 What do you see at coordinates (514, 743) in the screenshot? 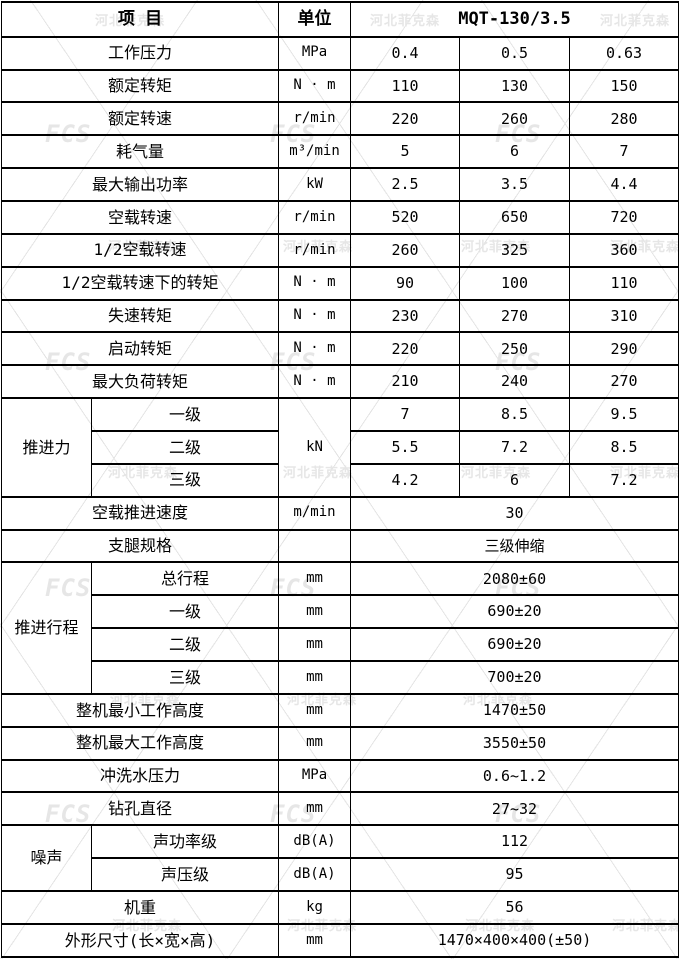
I see `value-cell: 3550±50` at bounding box center [514, 743].